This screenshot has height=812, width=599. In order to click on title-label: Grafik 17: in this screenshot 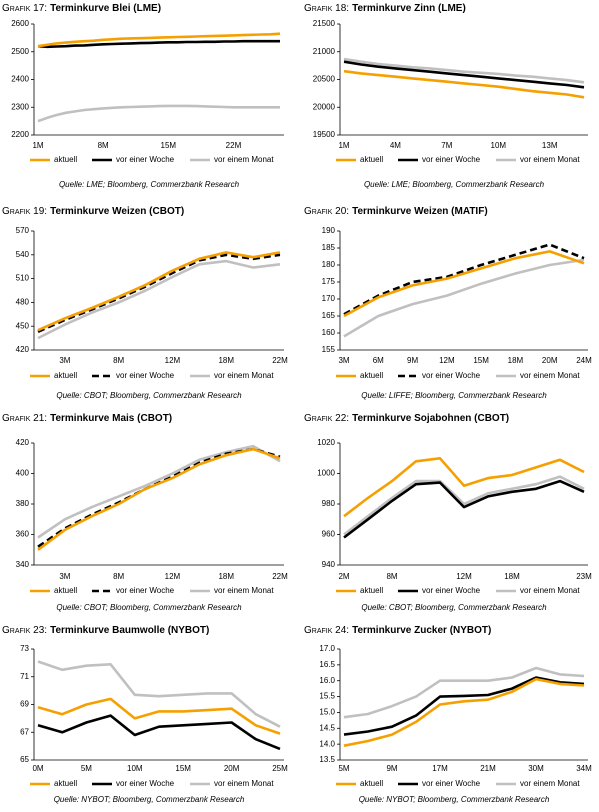, I will do `click(24, 8)`.